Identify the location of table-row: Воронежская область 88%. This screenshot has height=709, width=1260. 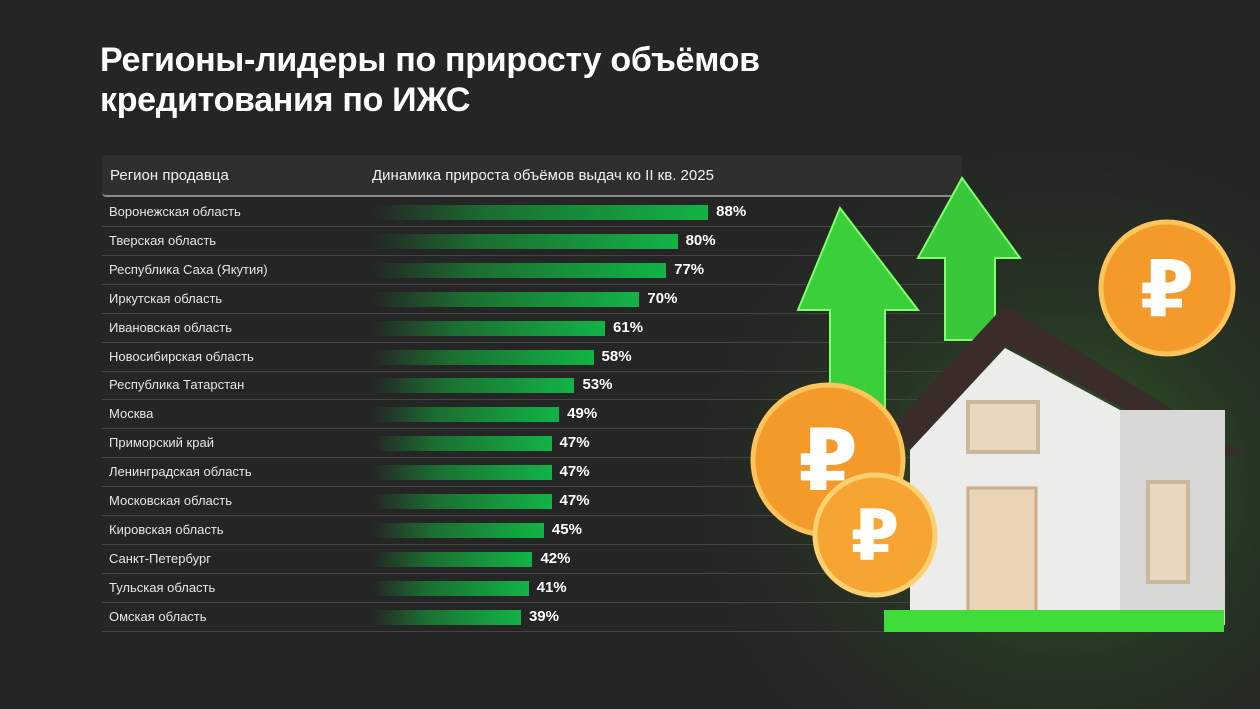
(523, 212).